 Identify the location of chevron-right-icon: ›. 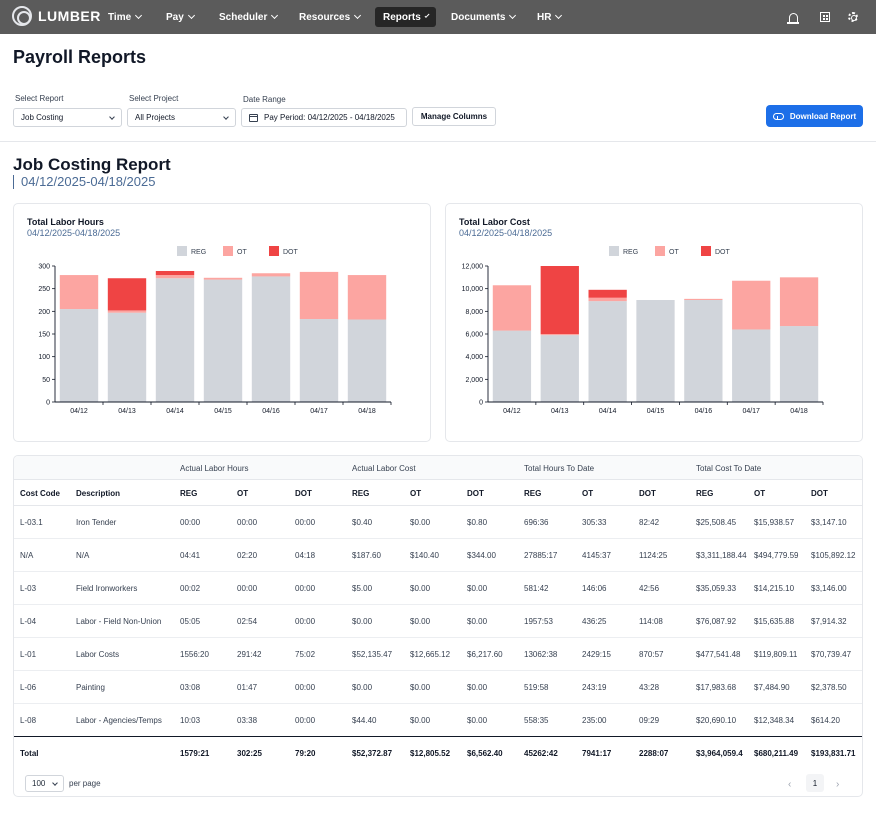
(838, 784).